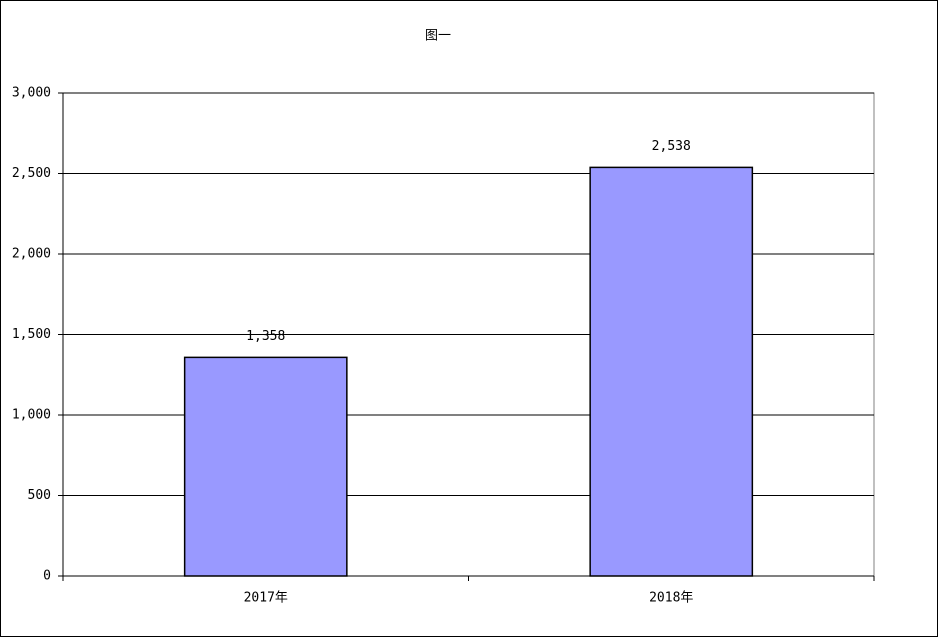  What do you see at coordinates (47, 576) in the screenshot?
I see `y-tick-label: 0` at bounding box center [47, 576].